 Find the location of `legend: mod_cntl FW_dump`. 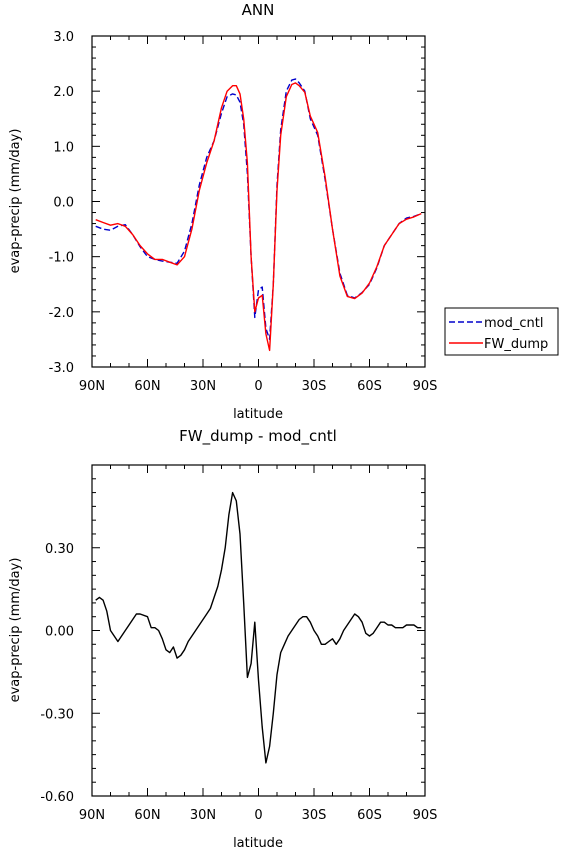

legend: mod_cntl FW_dump is located at coordinates (501, 331).